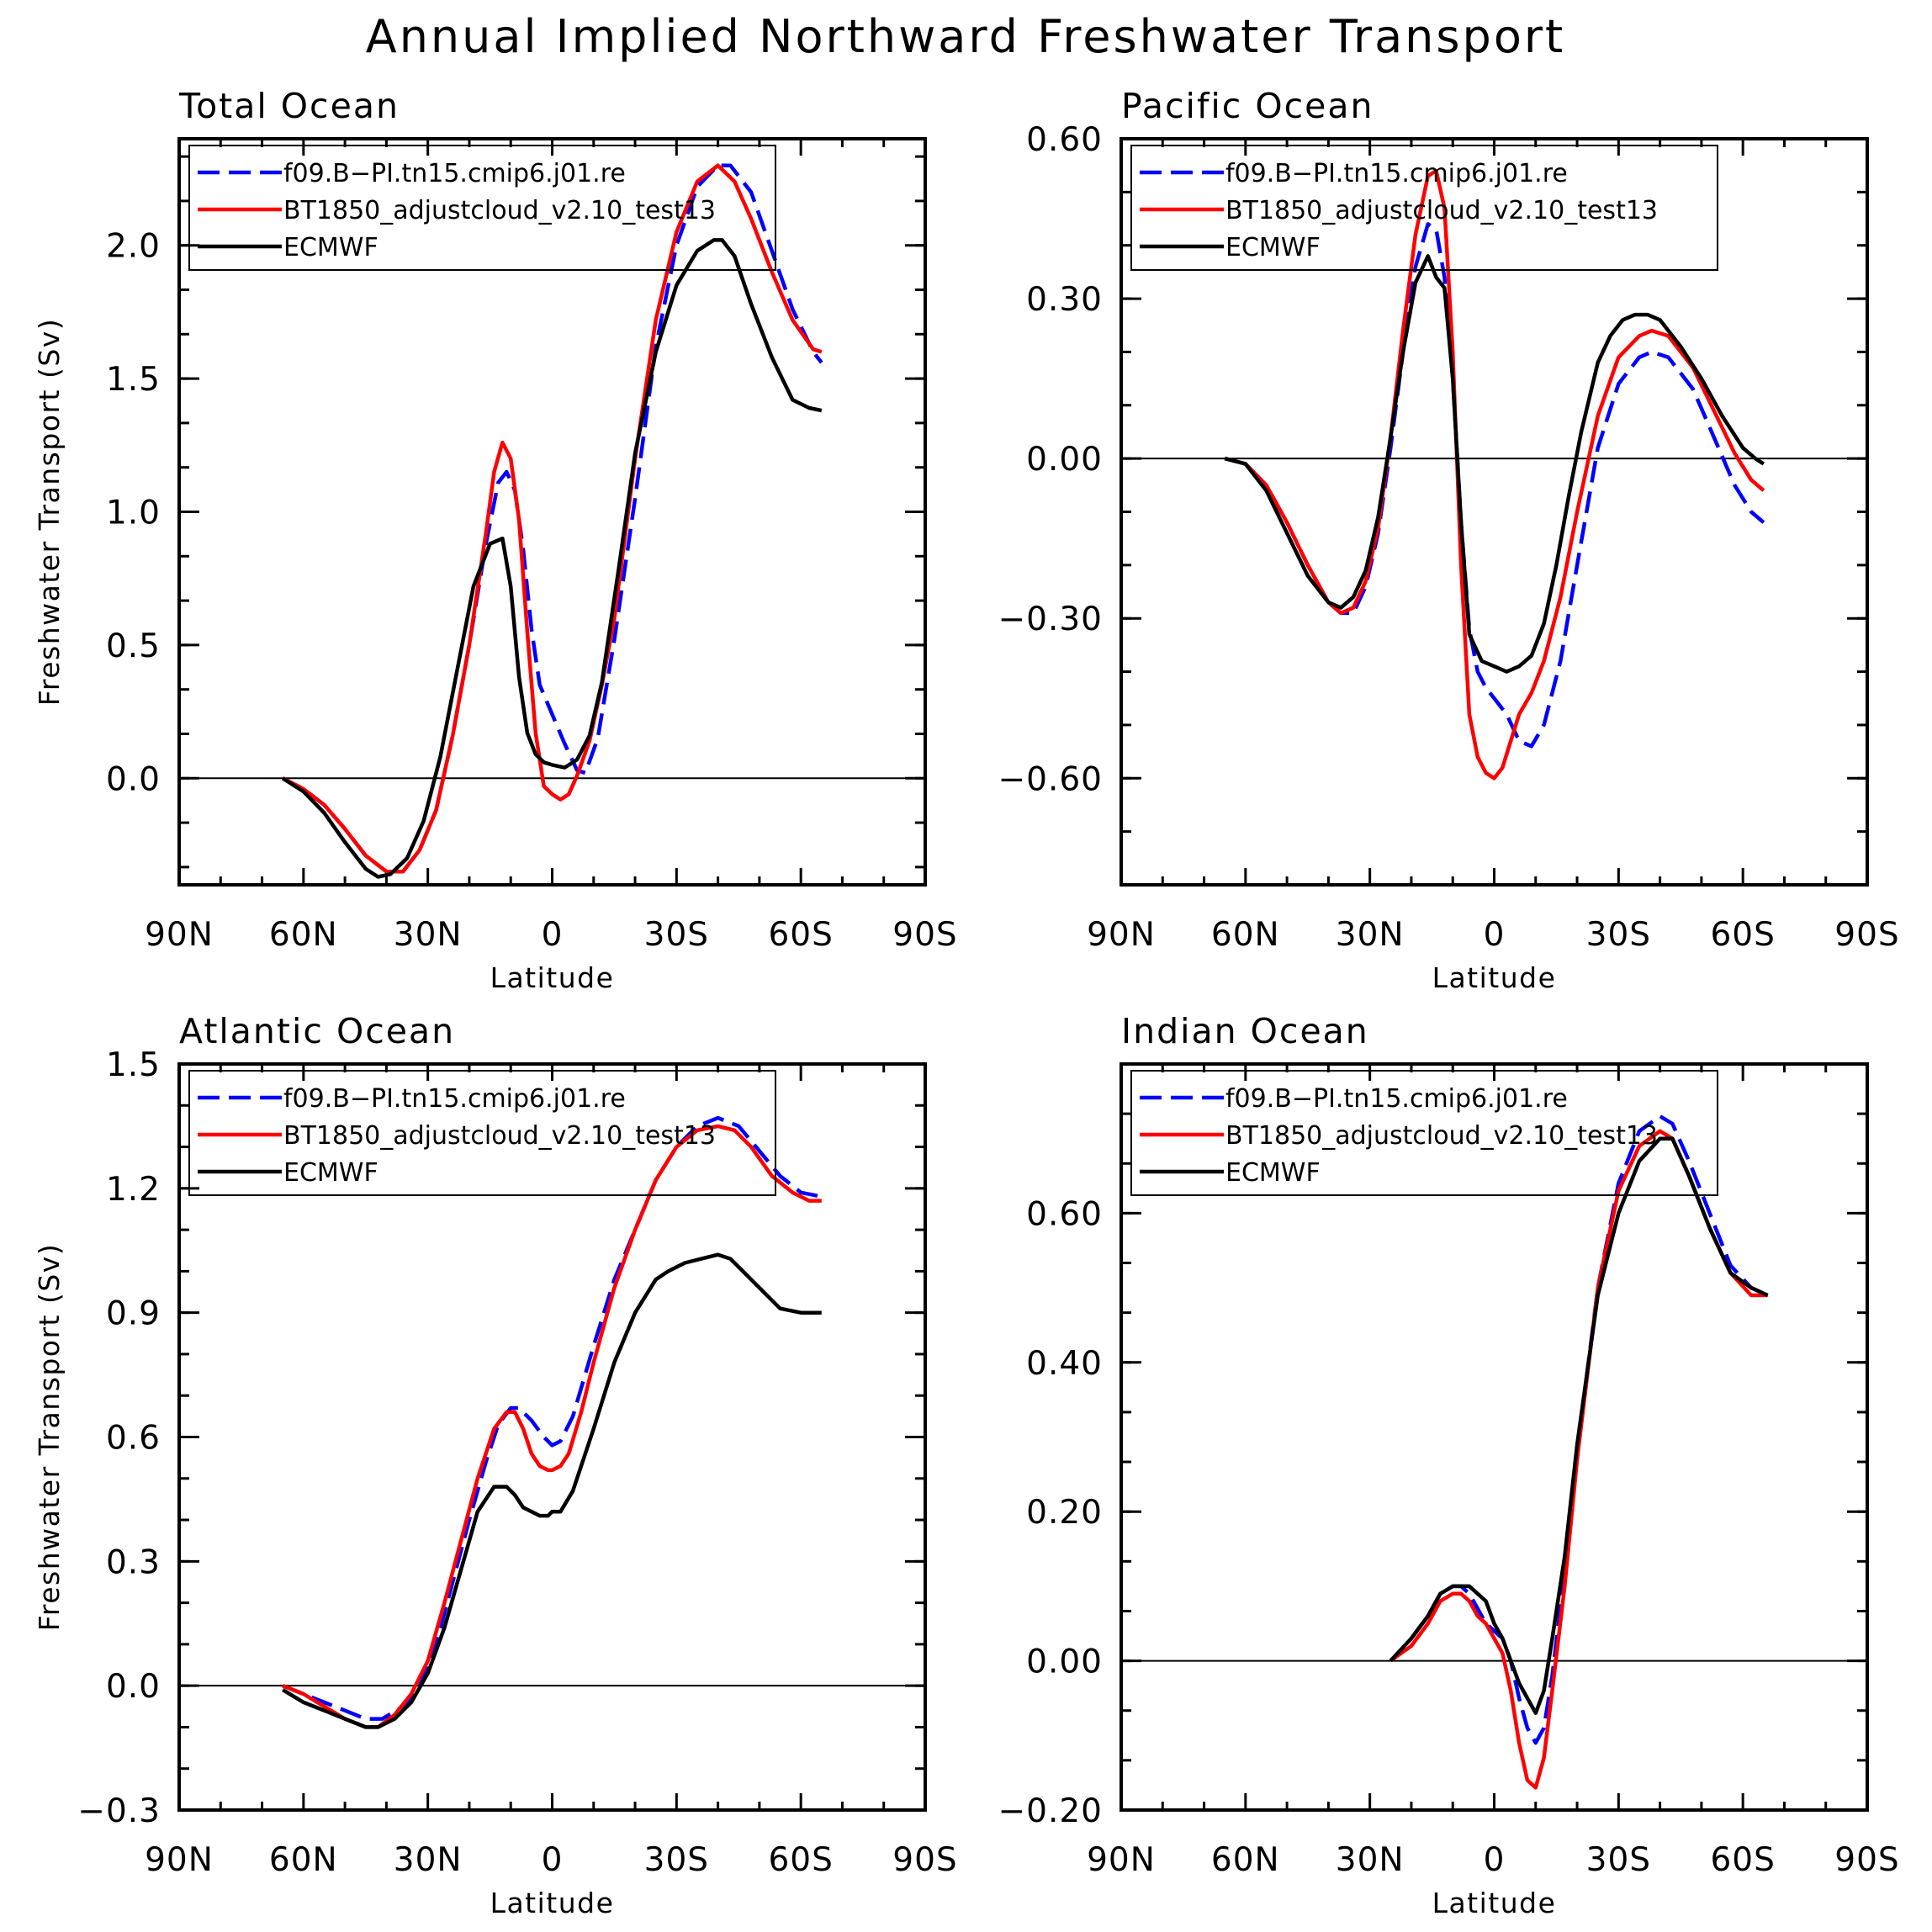 The height and width of the screenshot is (1932, 1932). What do you see at coordinates (133, 1439) in the screenshot?
I see `y-tick-label: 0.6` at bounding box center [133, 1439].